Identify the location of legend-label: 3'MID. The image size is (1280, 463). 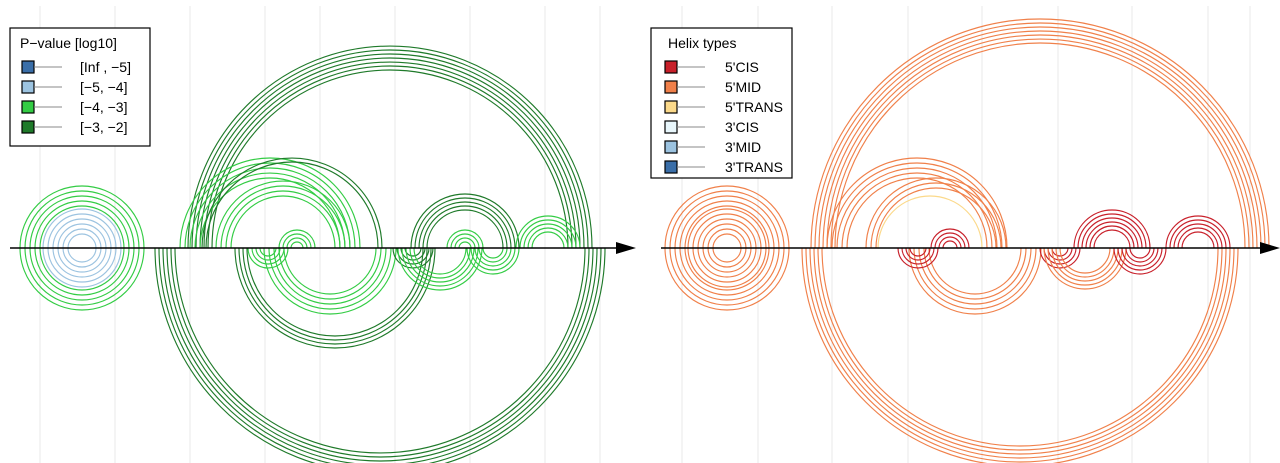
(743, 147).